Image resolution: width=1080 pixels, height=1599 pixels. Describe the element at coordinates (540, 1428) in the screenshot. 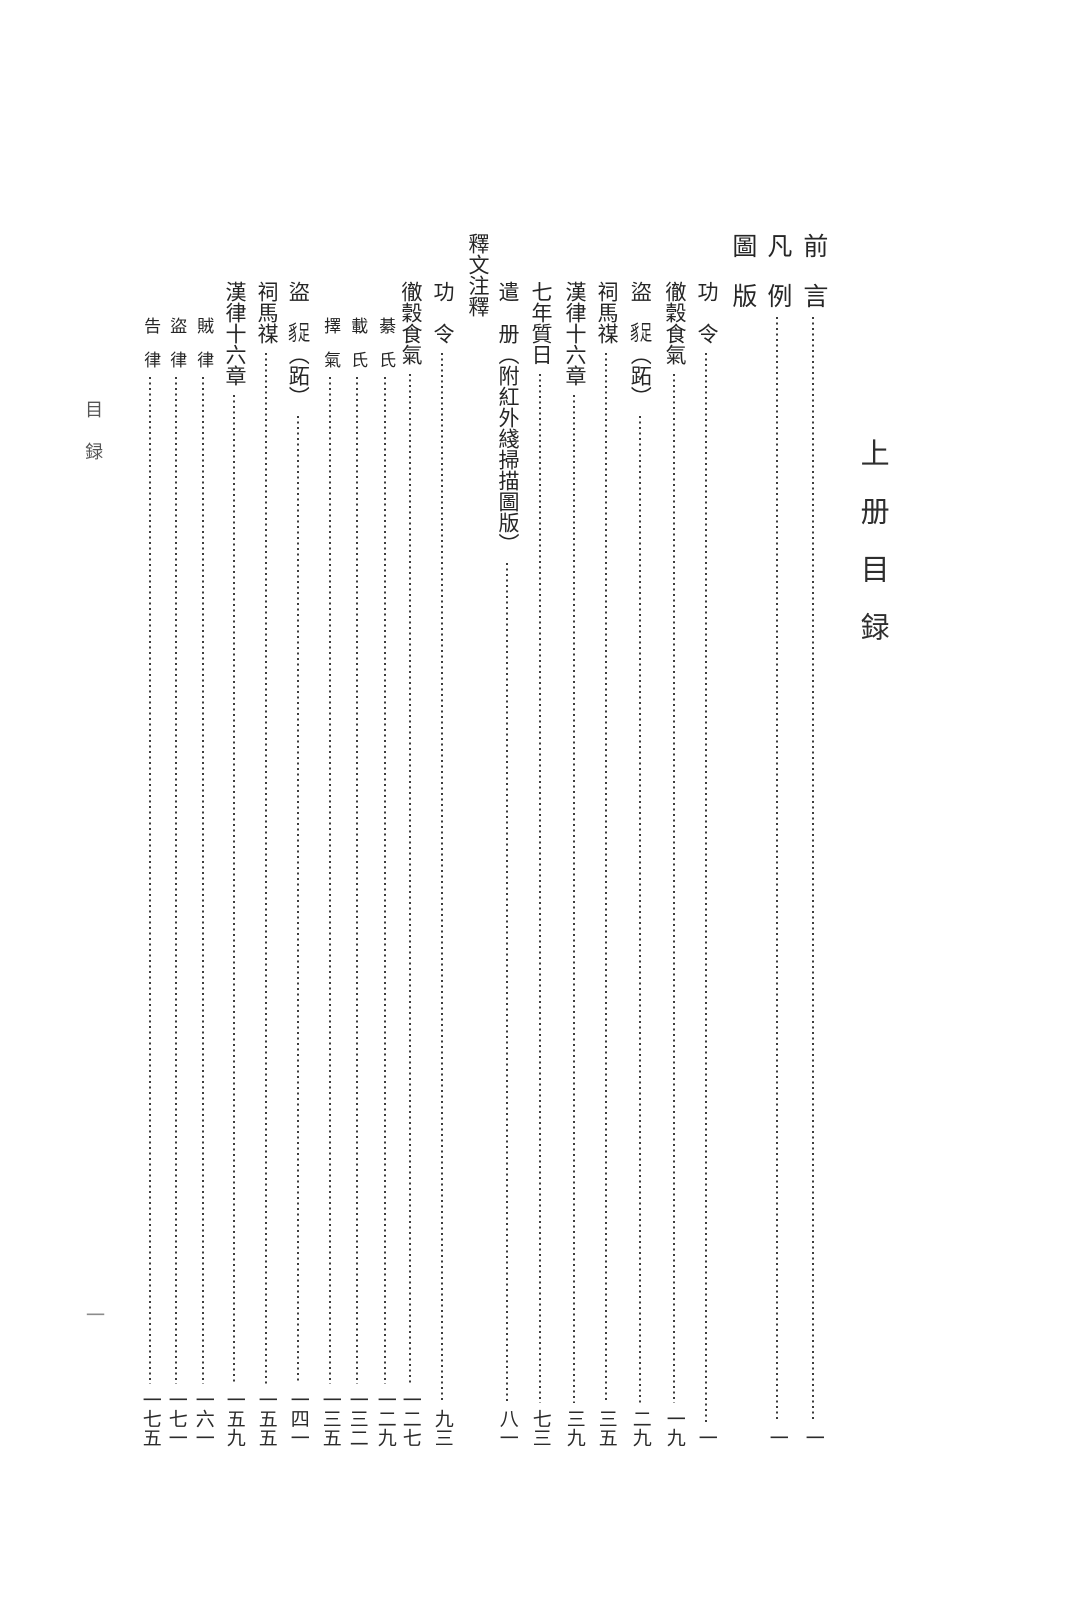

I see `entry-page-number: 七三` at that location.